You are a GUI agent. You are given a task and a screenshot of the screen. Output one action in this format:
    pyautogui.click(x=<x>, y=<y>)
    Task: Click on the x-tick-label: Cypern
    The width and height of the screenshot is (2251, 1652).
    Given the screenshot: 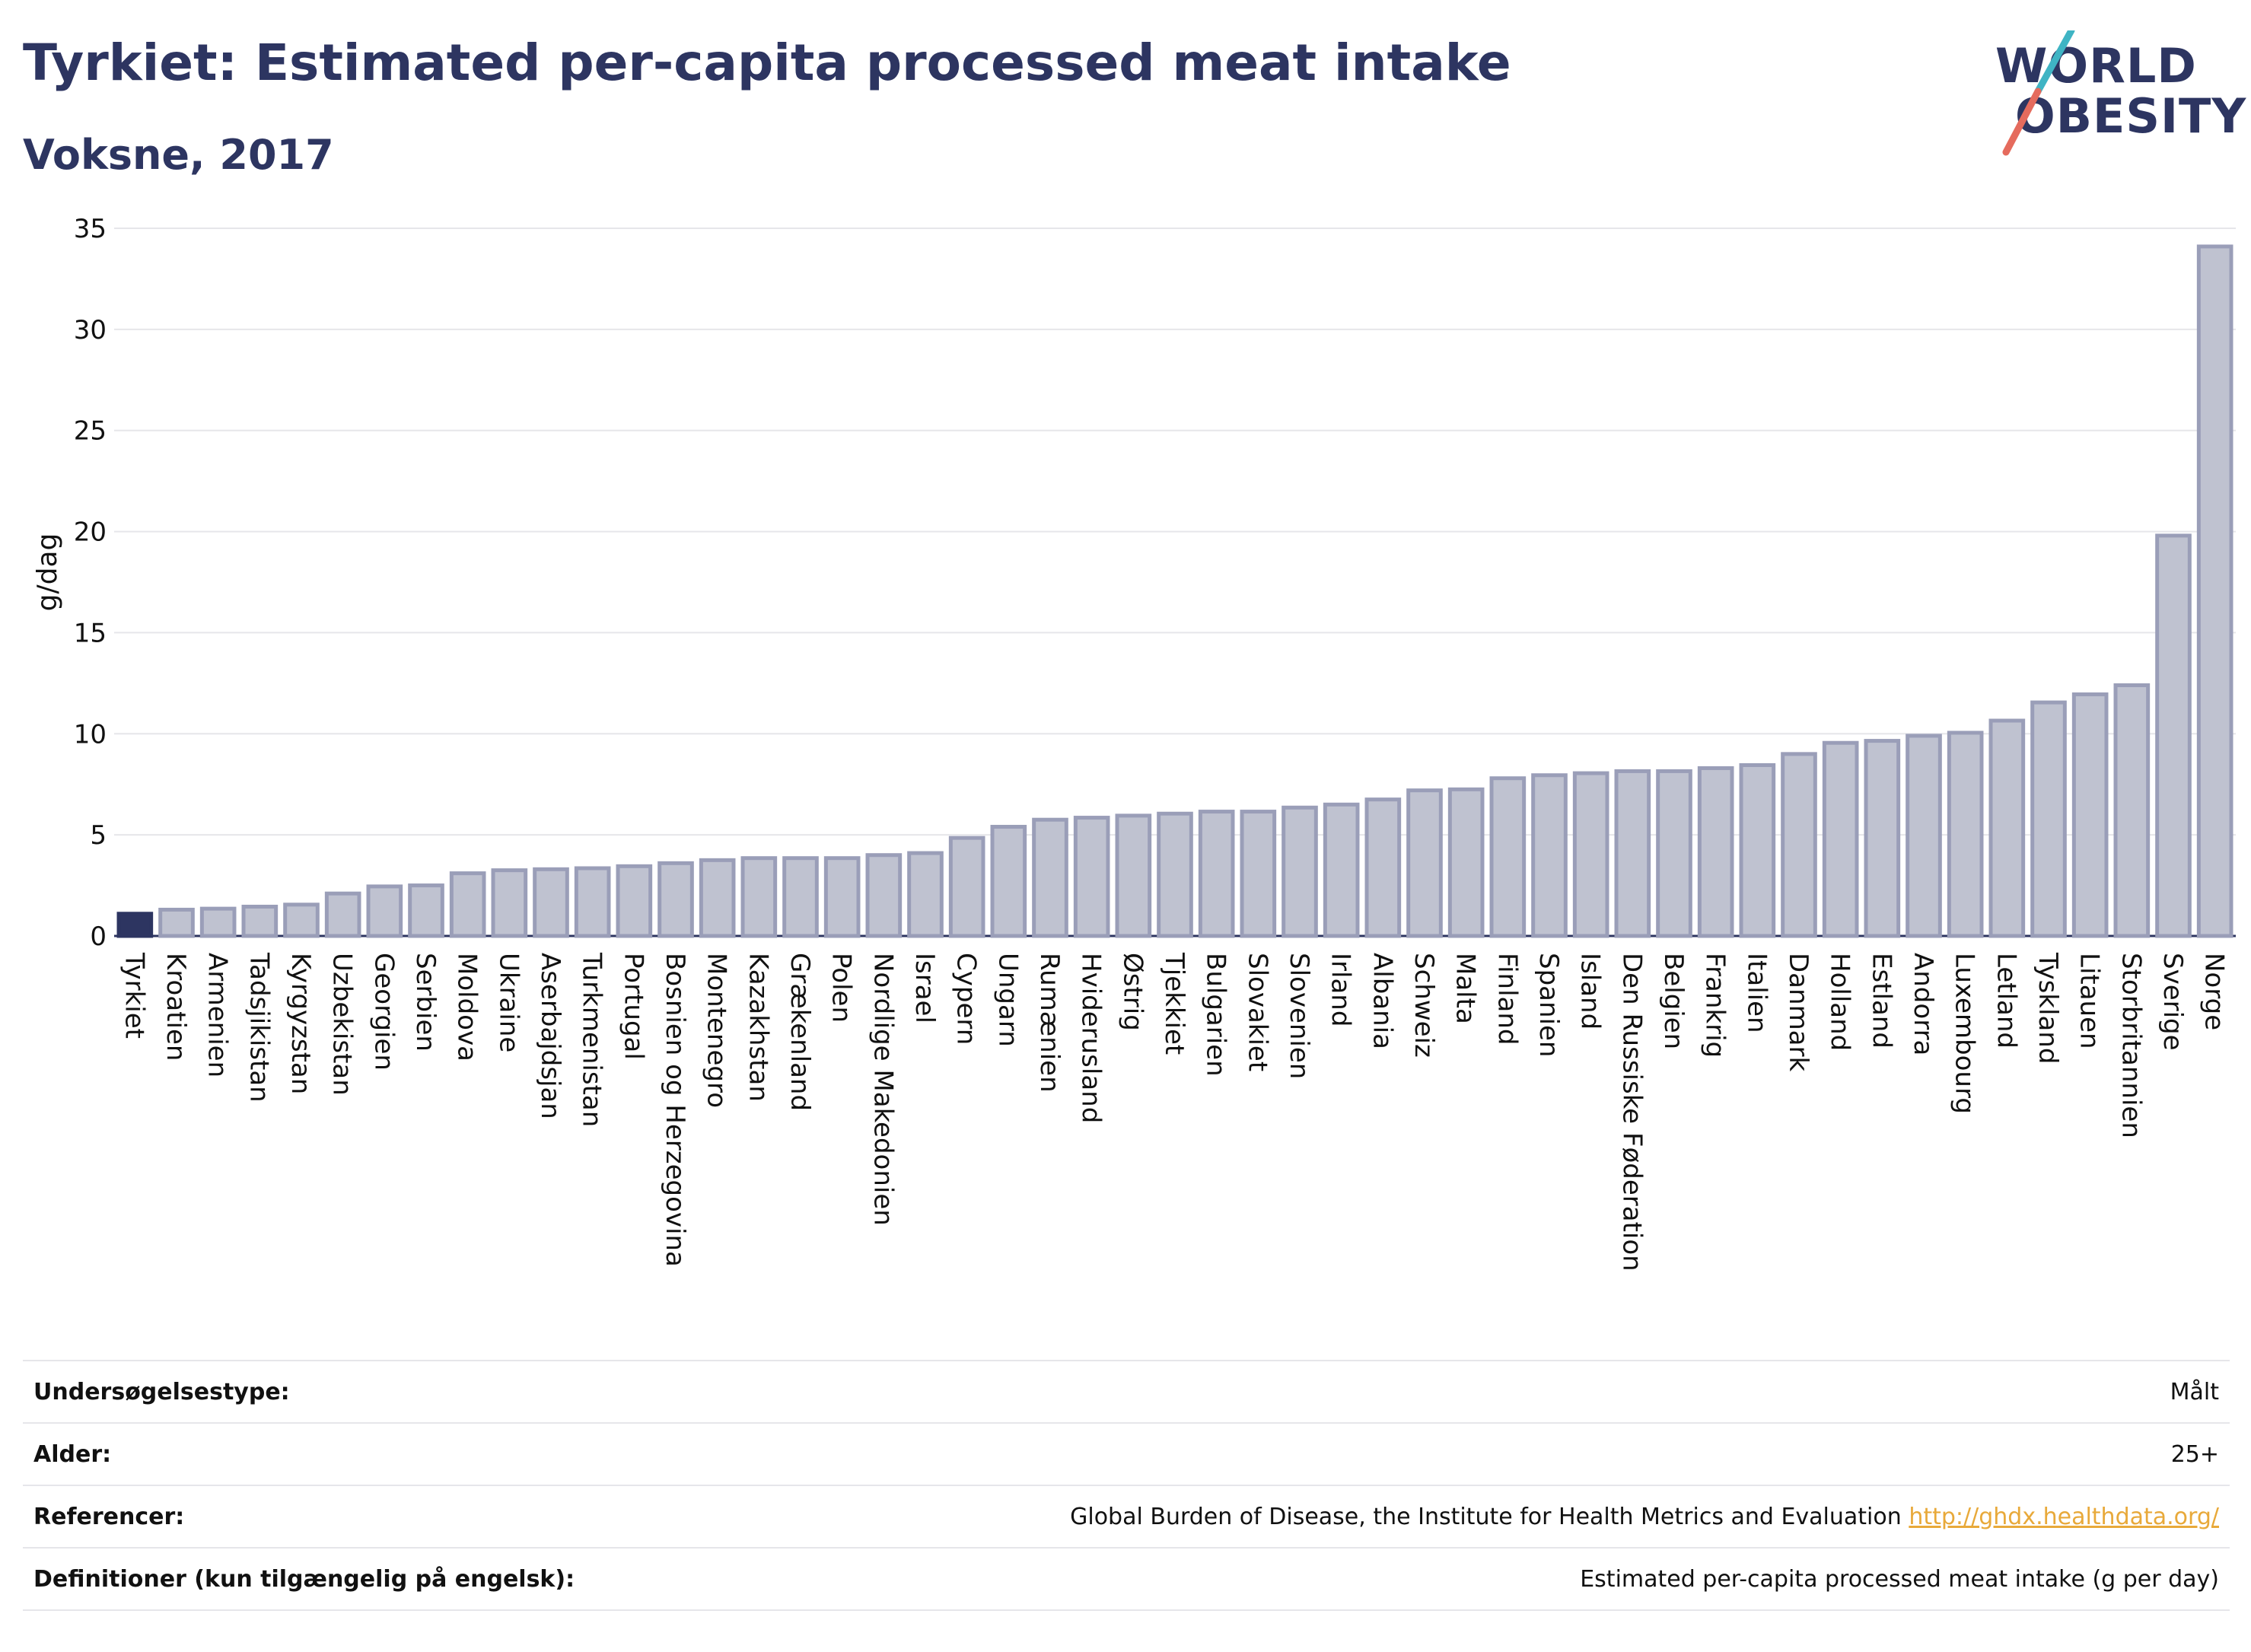 What is the action you would take?
    pyautogui.click(x=966, y=999)
    